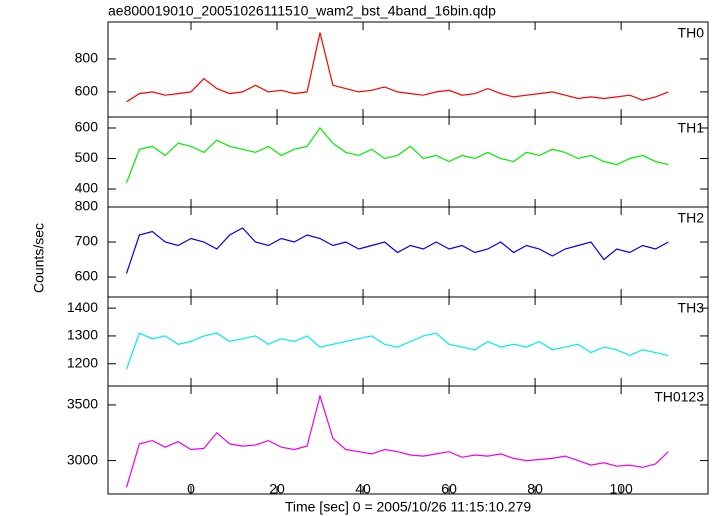 This screenshot has height=516, width=717. I want to click on y-tick-label: 1200, so click(82, 362).